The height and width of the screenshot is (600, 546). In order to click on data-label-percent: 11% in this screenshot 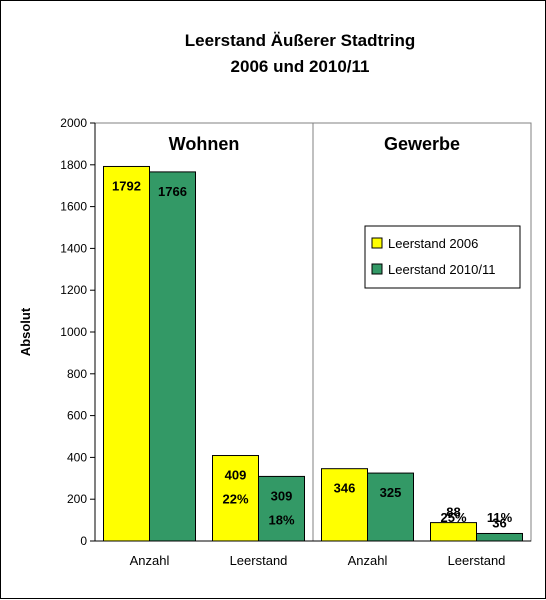, I will do `click(500, 517)`.